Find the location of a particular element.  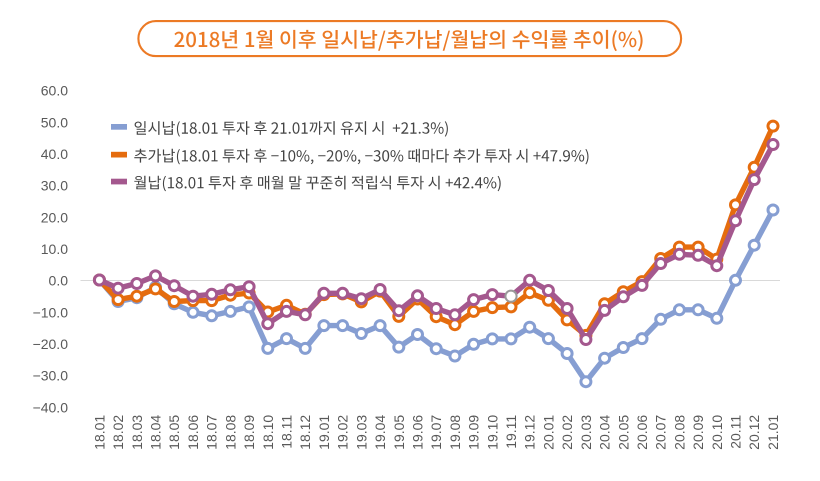

svg-text: 18.02 is located at coordinates (118, 432).